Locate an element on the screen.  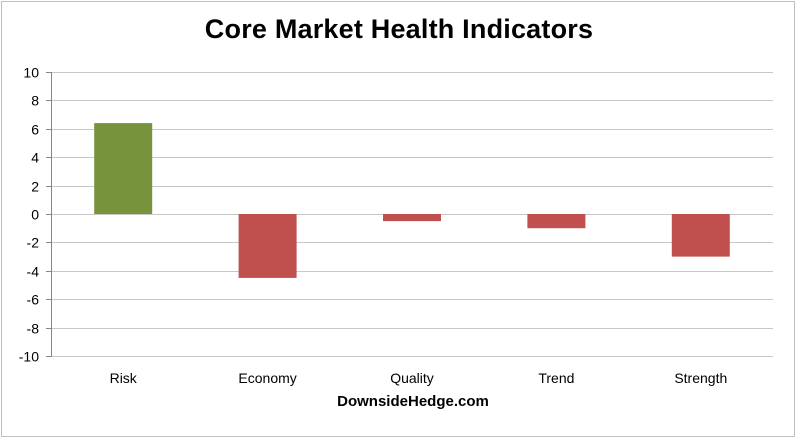
bar-economy is located at coordinates (267, 246).